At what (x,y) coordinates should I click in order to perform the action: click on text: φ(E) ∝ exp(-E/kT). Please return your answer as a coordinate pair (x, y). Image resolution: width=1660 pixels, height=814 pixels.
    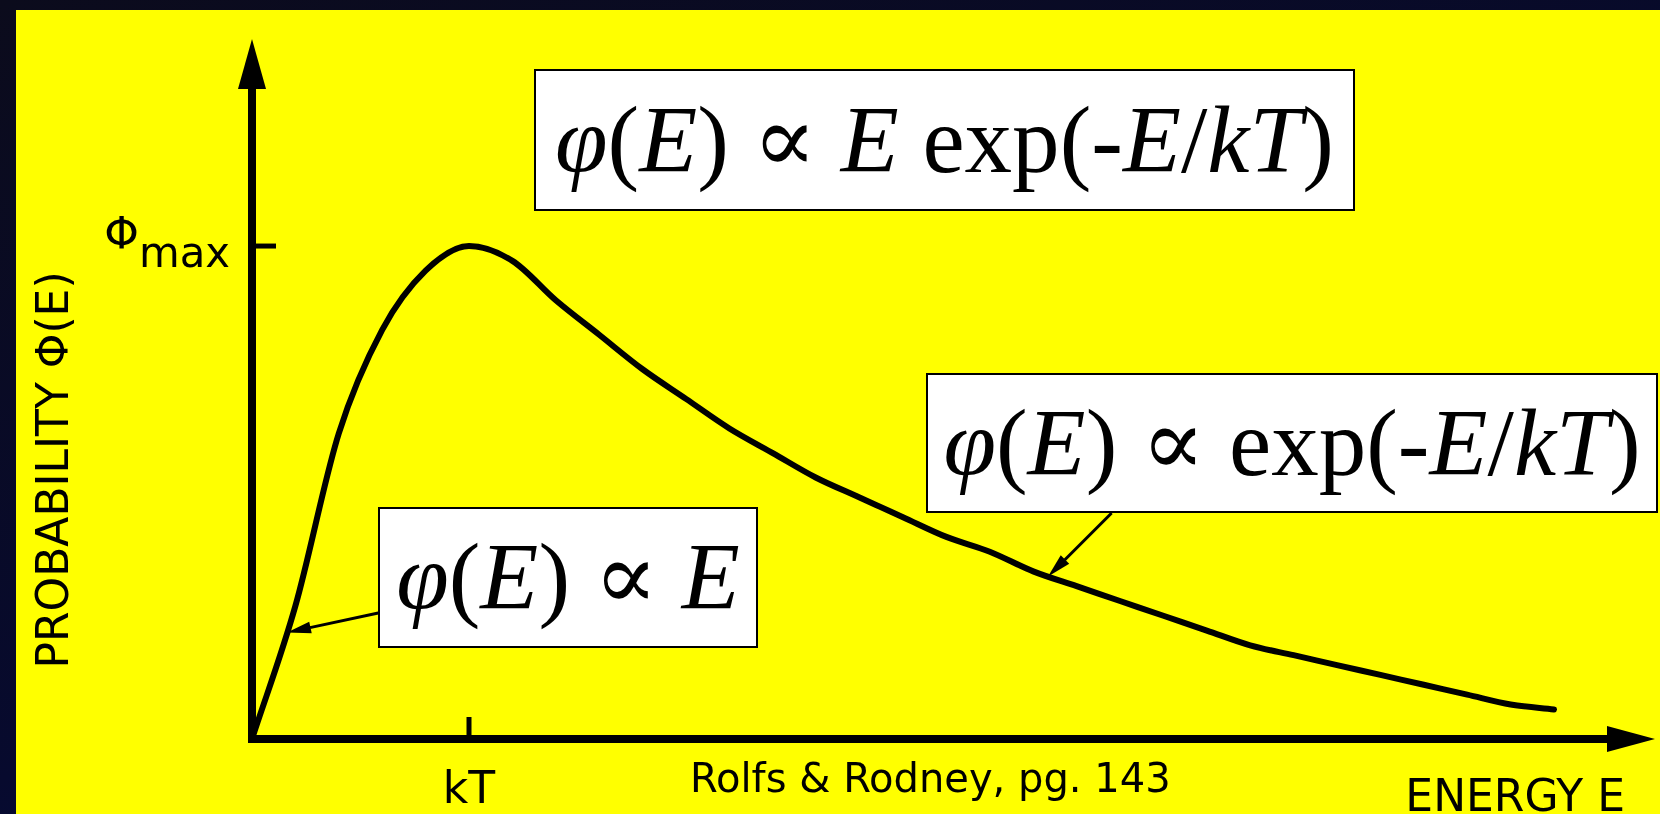
    Looking at the image, I should click on (1292, 442).